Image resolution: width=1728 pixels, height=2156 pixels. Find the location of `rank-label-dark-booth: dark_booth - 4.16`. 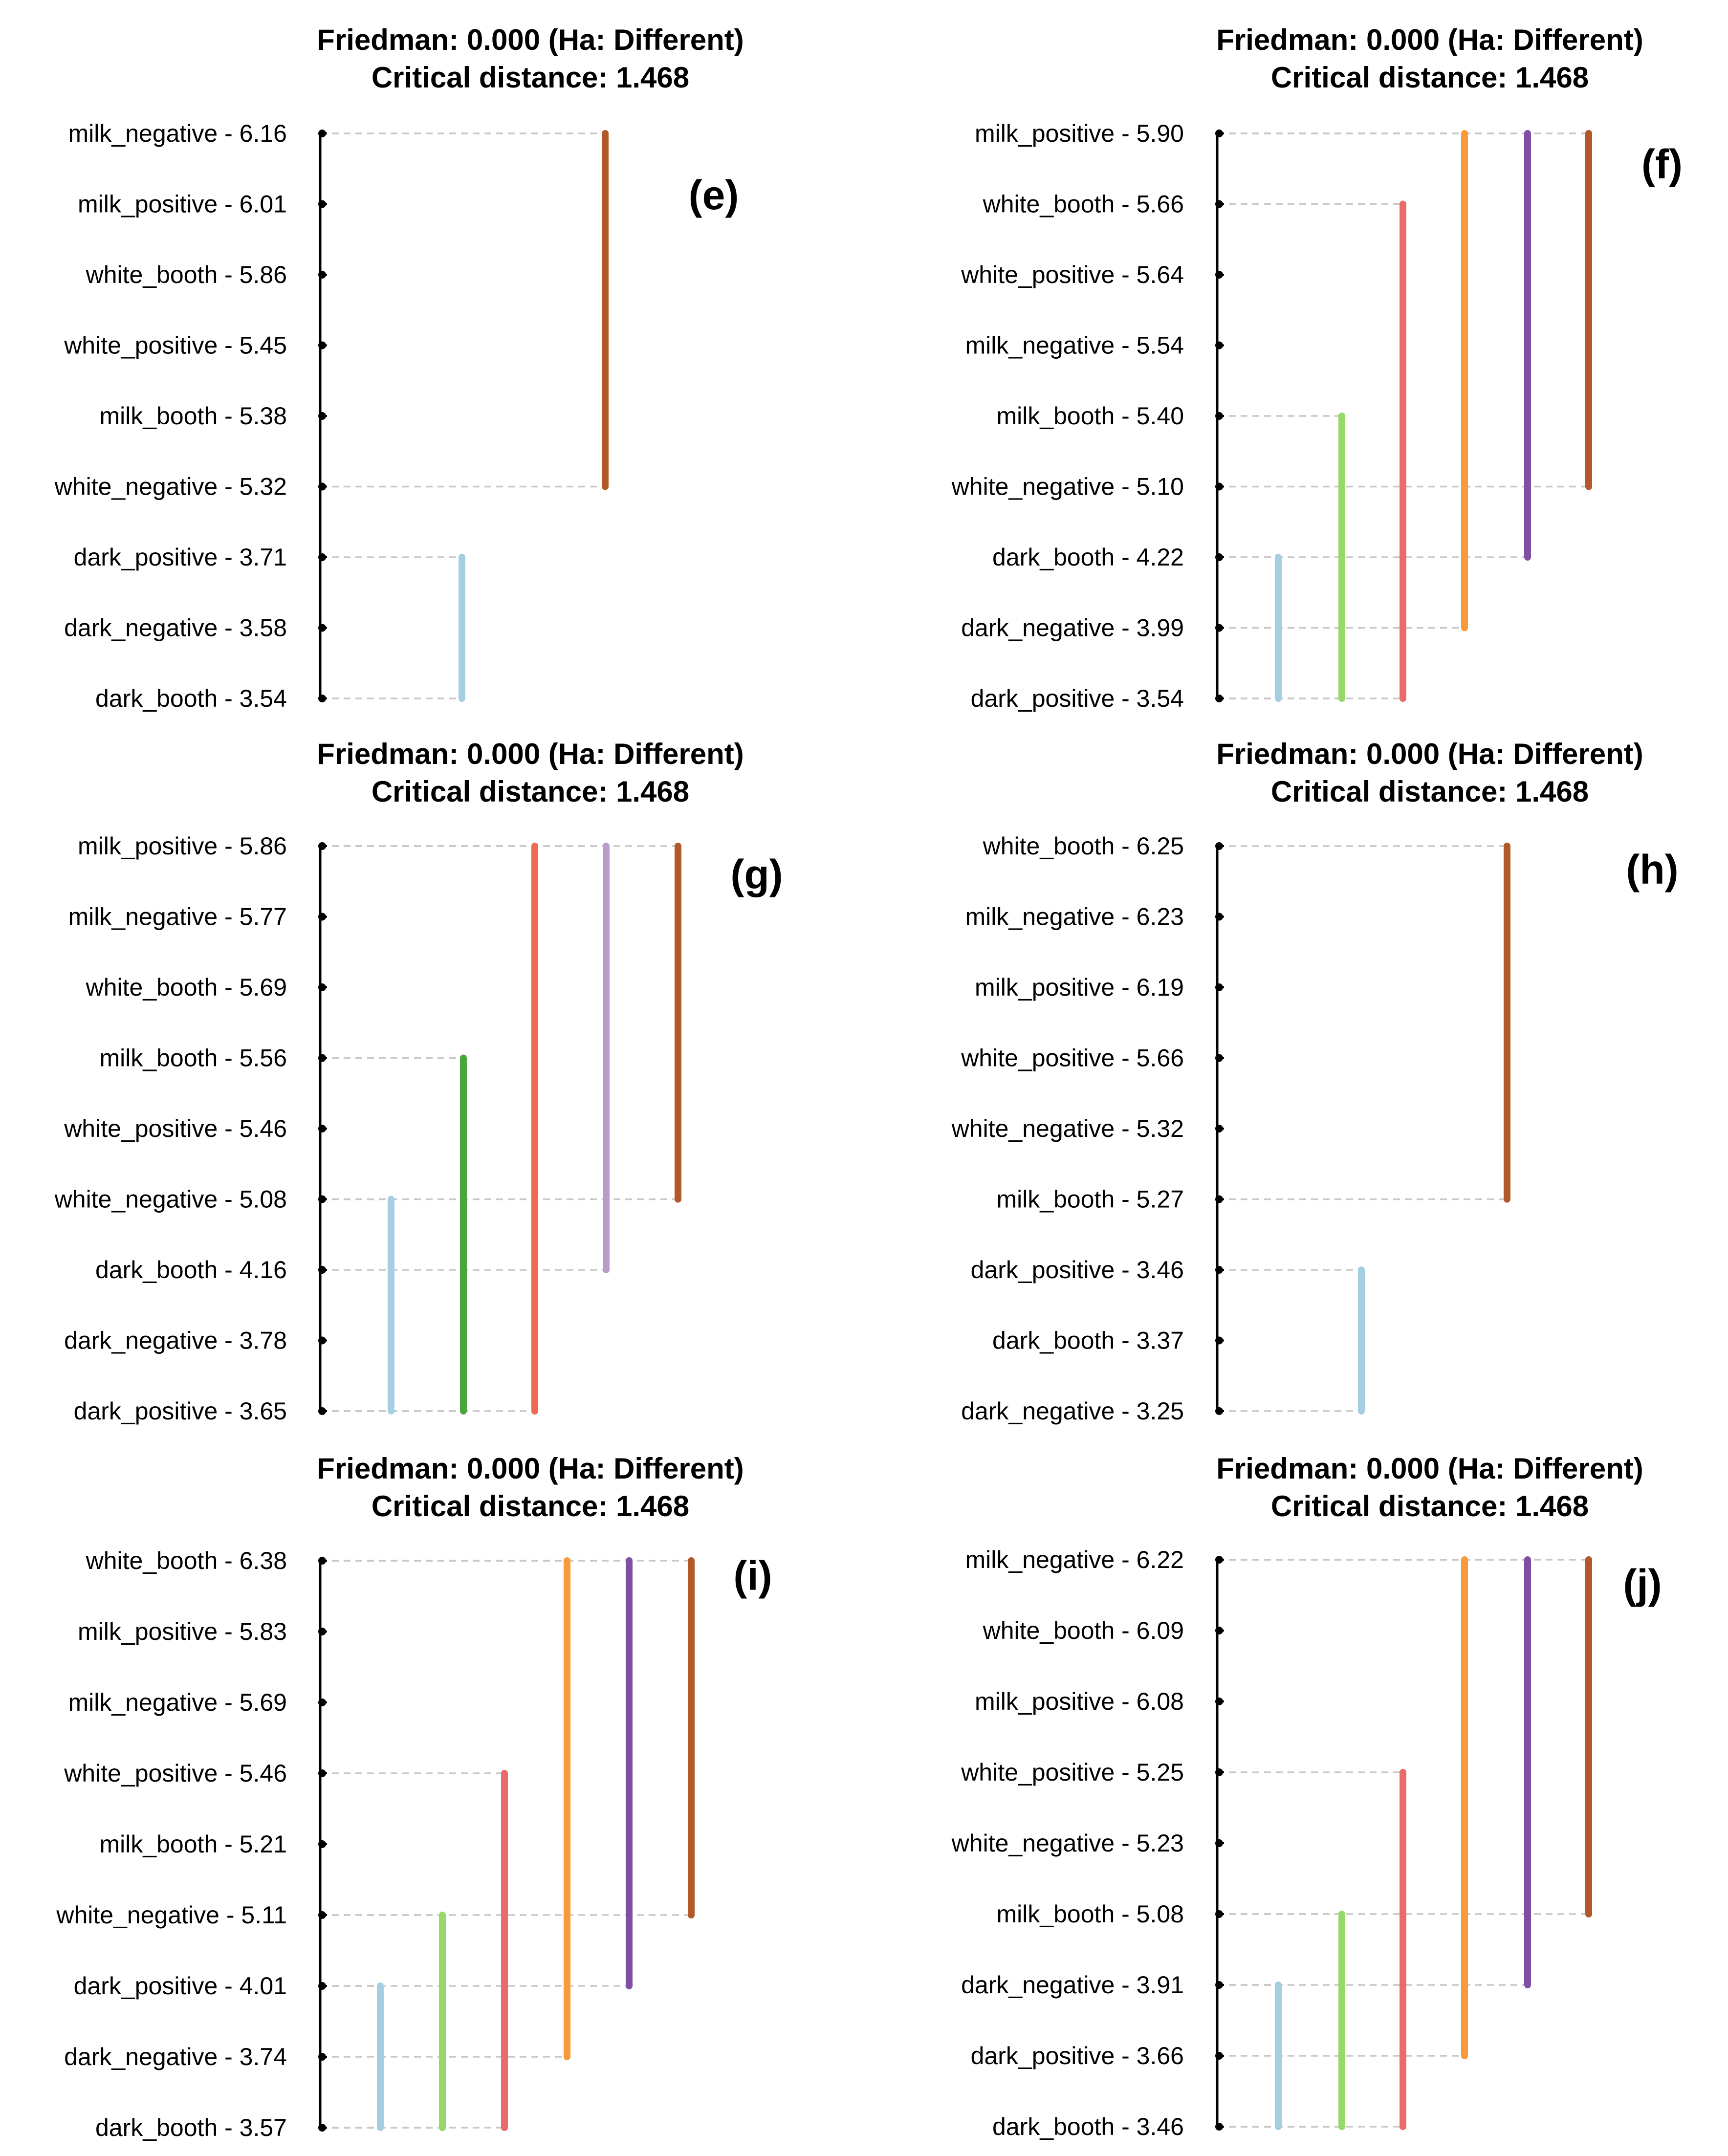

rank-label-dark-booth: dark_booth - 4.16 is located at coordinates (191, 1270).